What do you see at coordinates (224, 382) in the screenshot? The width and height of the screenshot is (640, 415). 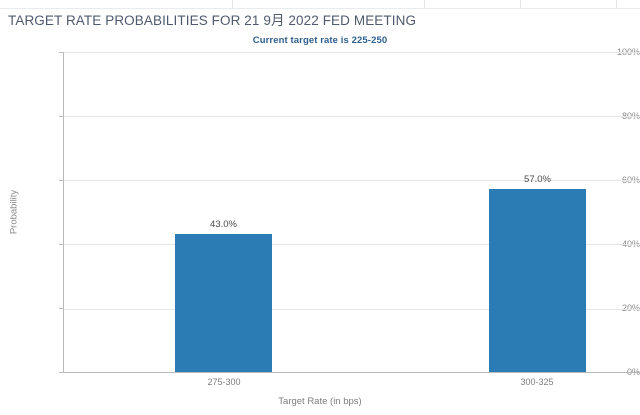 I see `x-tick-label-275-300: 275-300` at bounding box center [224, 382].